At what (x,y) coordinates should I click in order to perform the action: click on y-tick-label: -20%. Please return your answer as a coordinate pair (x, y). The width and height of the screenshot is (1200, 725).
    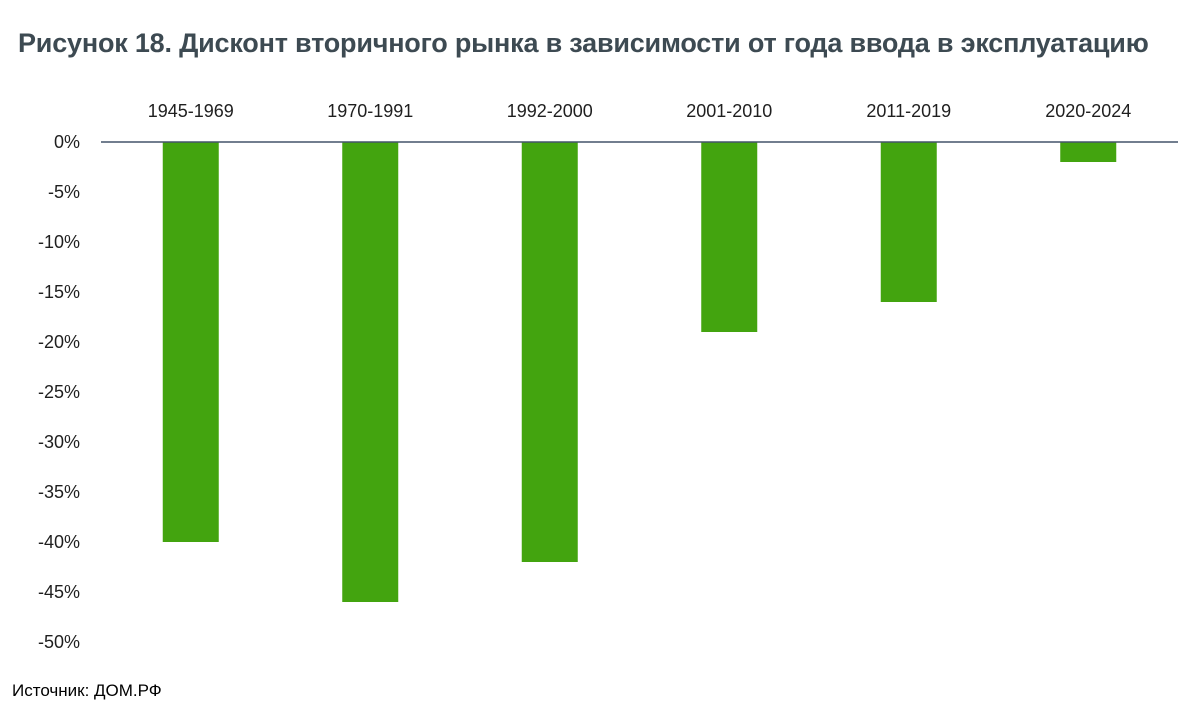
    Looking at the image, I should click on (59, 342).